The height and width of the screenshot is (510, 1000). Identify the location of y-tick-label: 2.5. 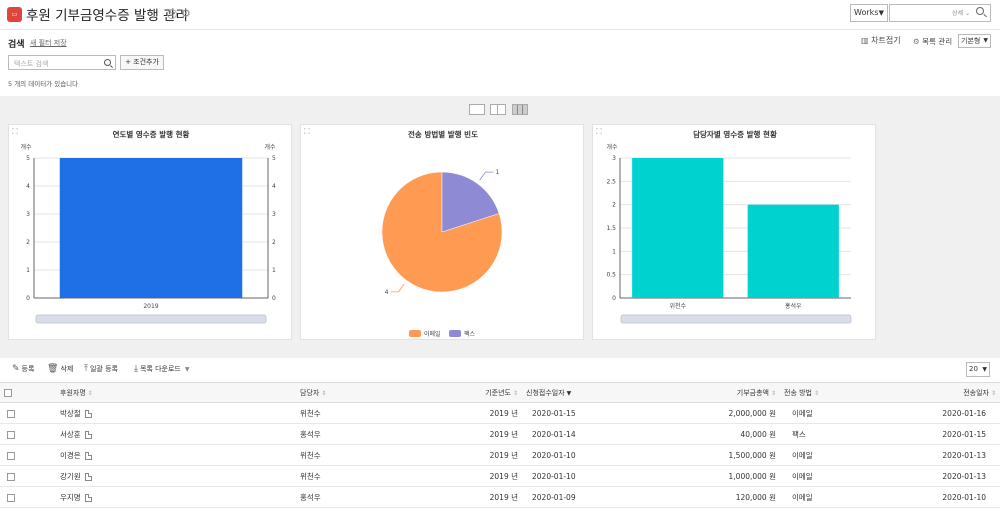
(611, 181).